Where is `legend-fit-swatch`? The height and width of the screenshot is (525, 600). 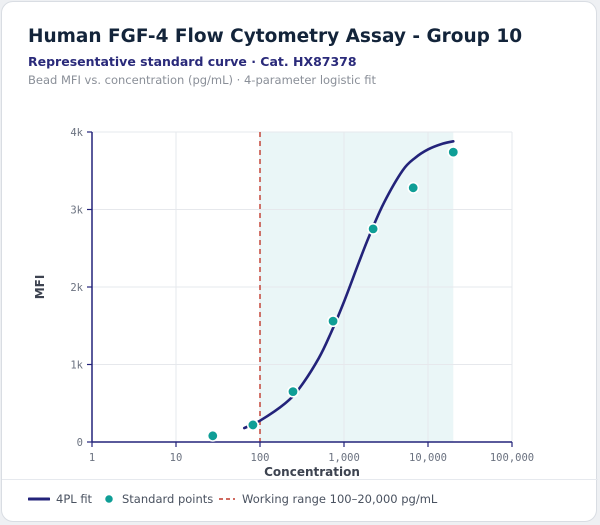 legend-fit-swatch is located at coordinates (39, 499).